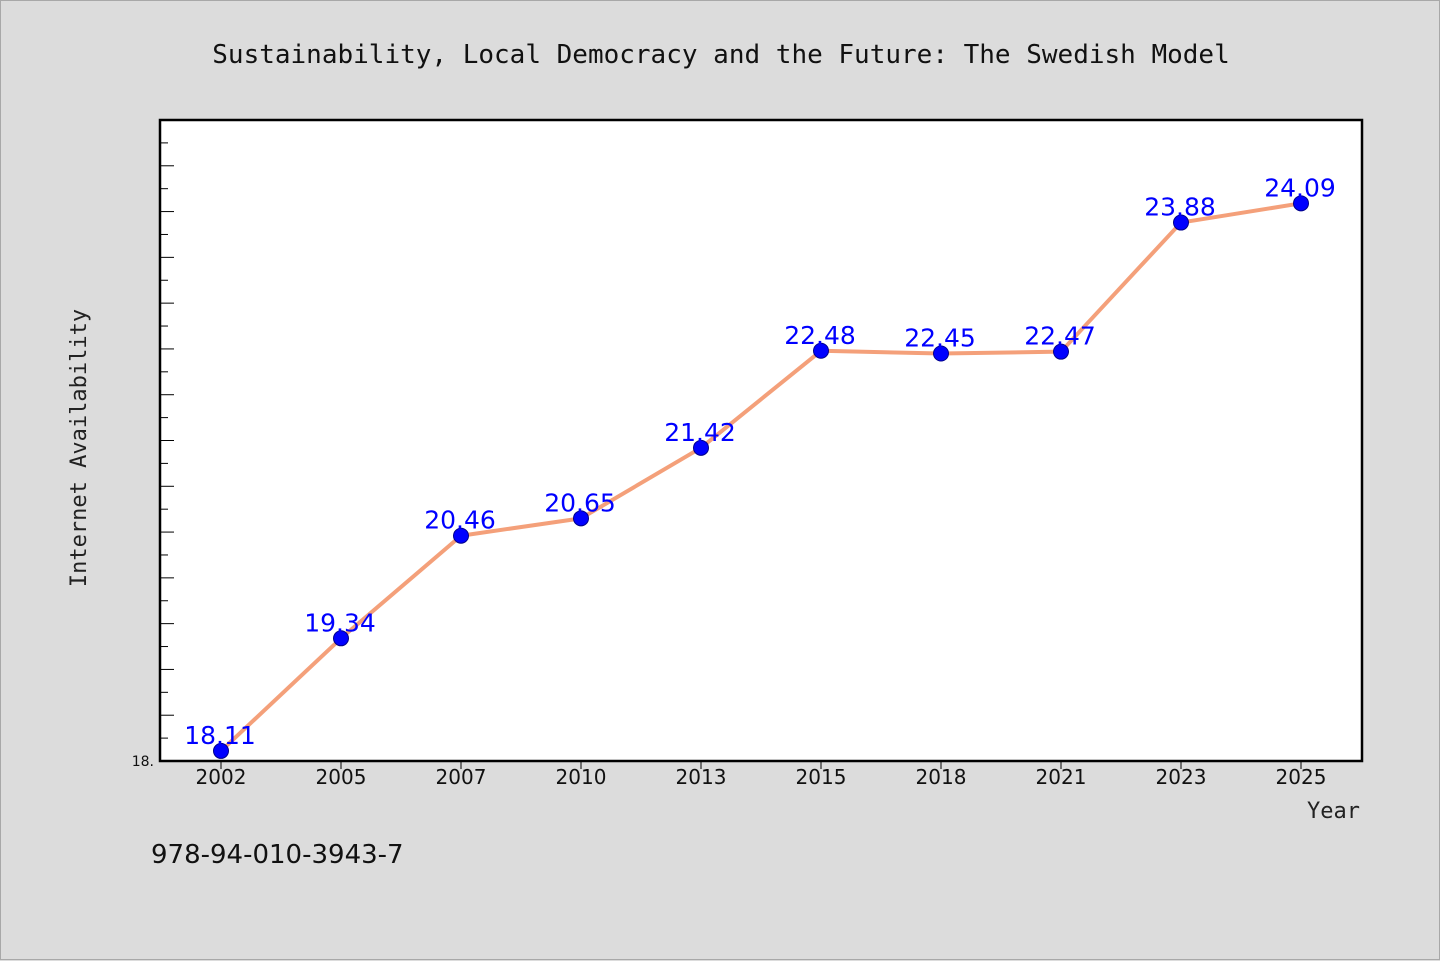  What do you see at coordinates (167, 440) in the screenshot?
I see `y-axis-ticks` at bounding box center [167, 440].